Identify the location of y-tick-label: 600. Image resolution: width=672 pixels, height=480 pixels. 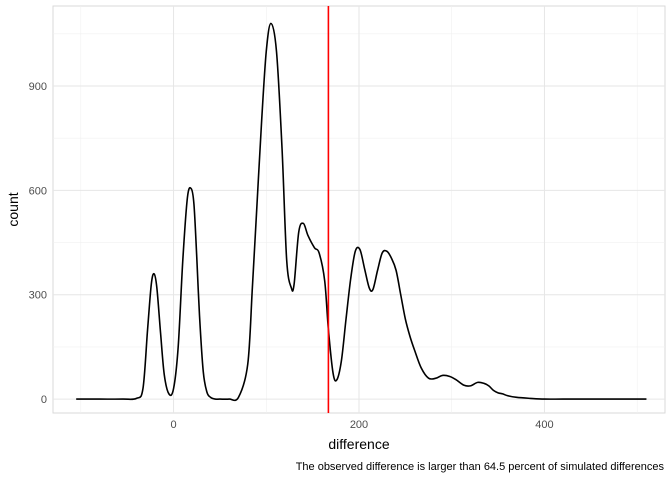
(38, 191).